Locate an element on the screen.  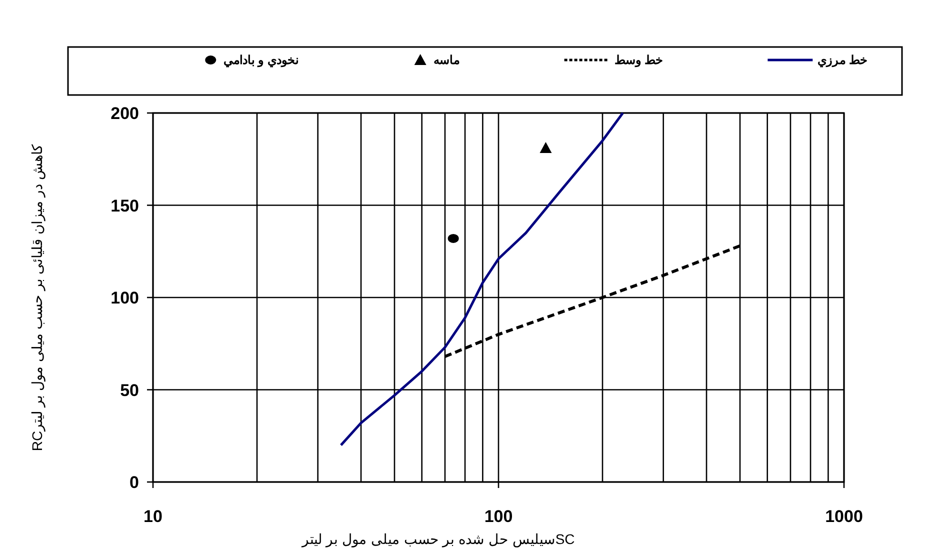
legend-item: خط مرزي is located at coordinates (817, 60).